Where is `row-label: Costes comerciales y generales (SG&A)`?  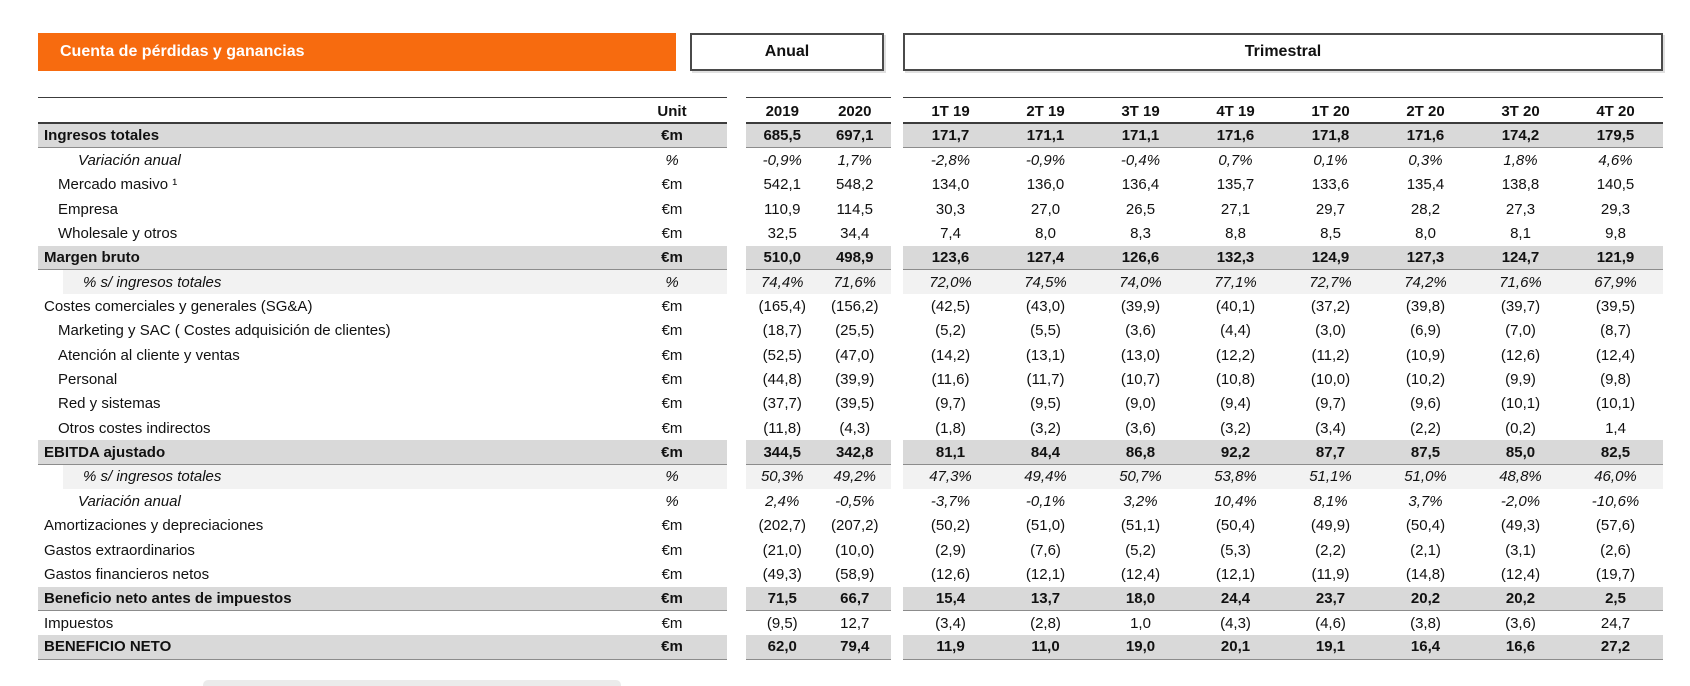 row-label: Costes comerciales y generales (SG&A) is located at coordinates (178, 307).